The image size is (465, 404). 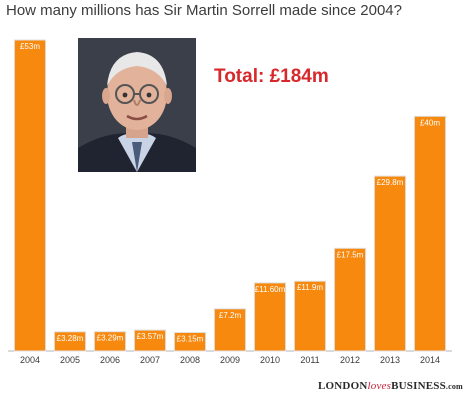 What do you see at coordinates (350, 360) in the screenshot?
I see `x-tick-2012: 2012` at bounding box center [350, 360].